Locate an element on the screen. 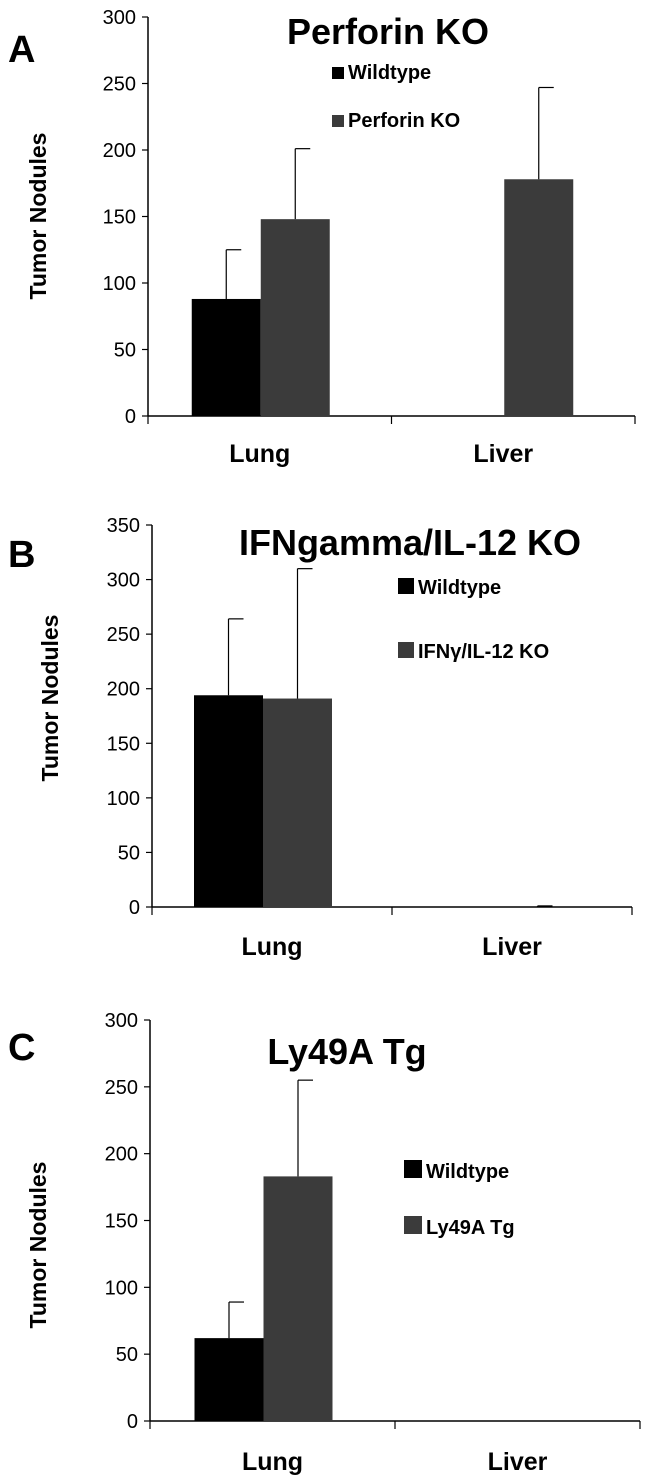 This screenshot has height=1481, width=648. panel-b-category-label: Lung is located at coordinates (271, 947).